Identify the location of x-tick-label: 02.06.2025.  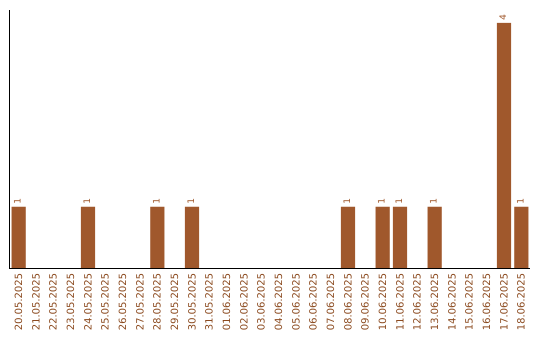
(244, 301).